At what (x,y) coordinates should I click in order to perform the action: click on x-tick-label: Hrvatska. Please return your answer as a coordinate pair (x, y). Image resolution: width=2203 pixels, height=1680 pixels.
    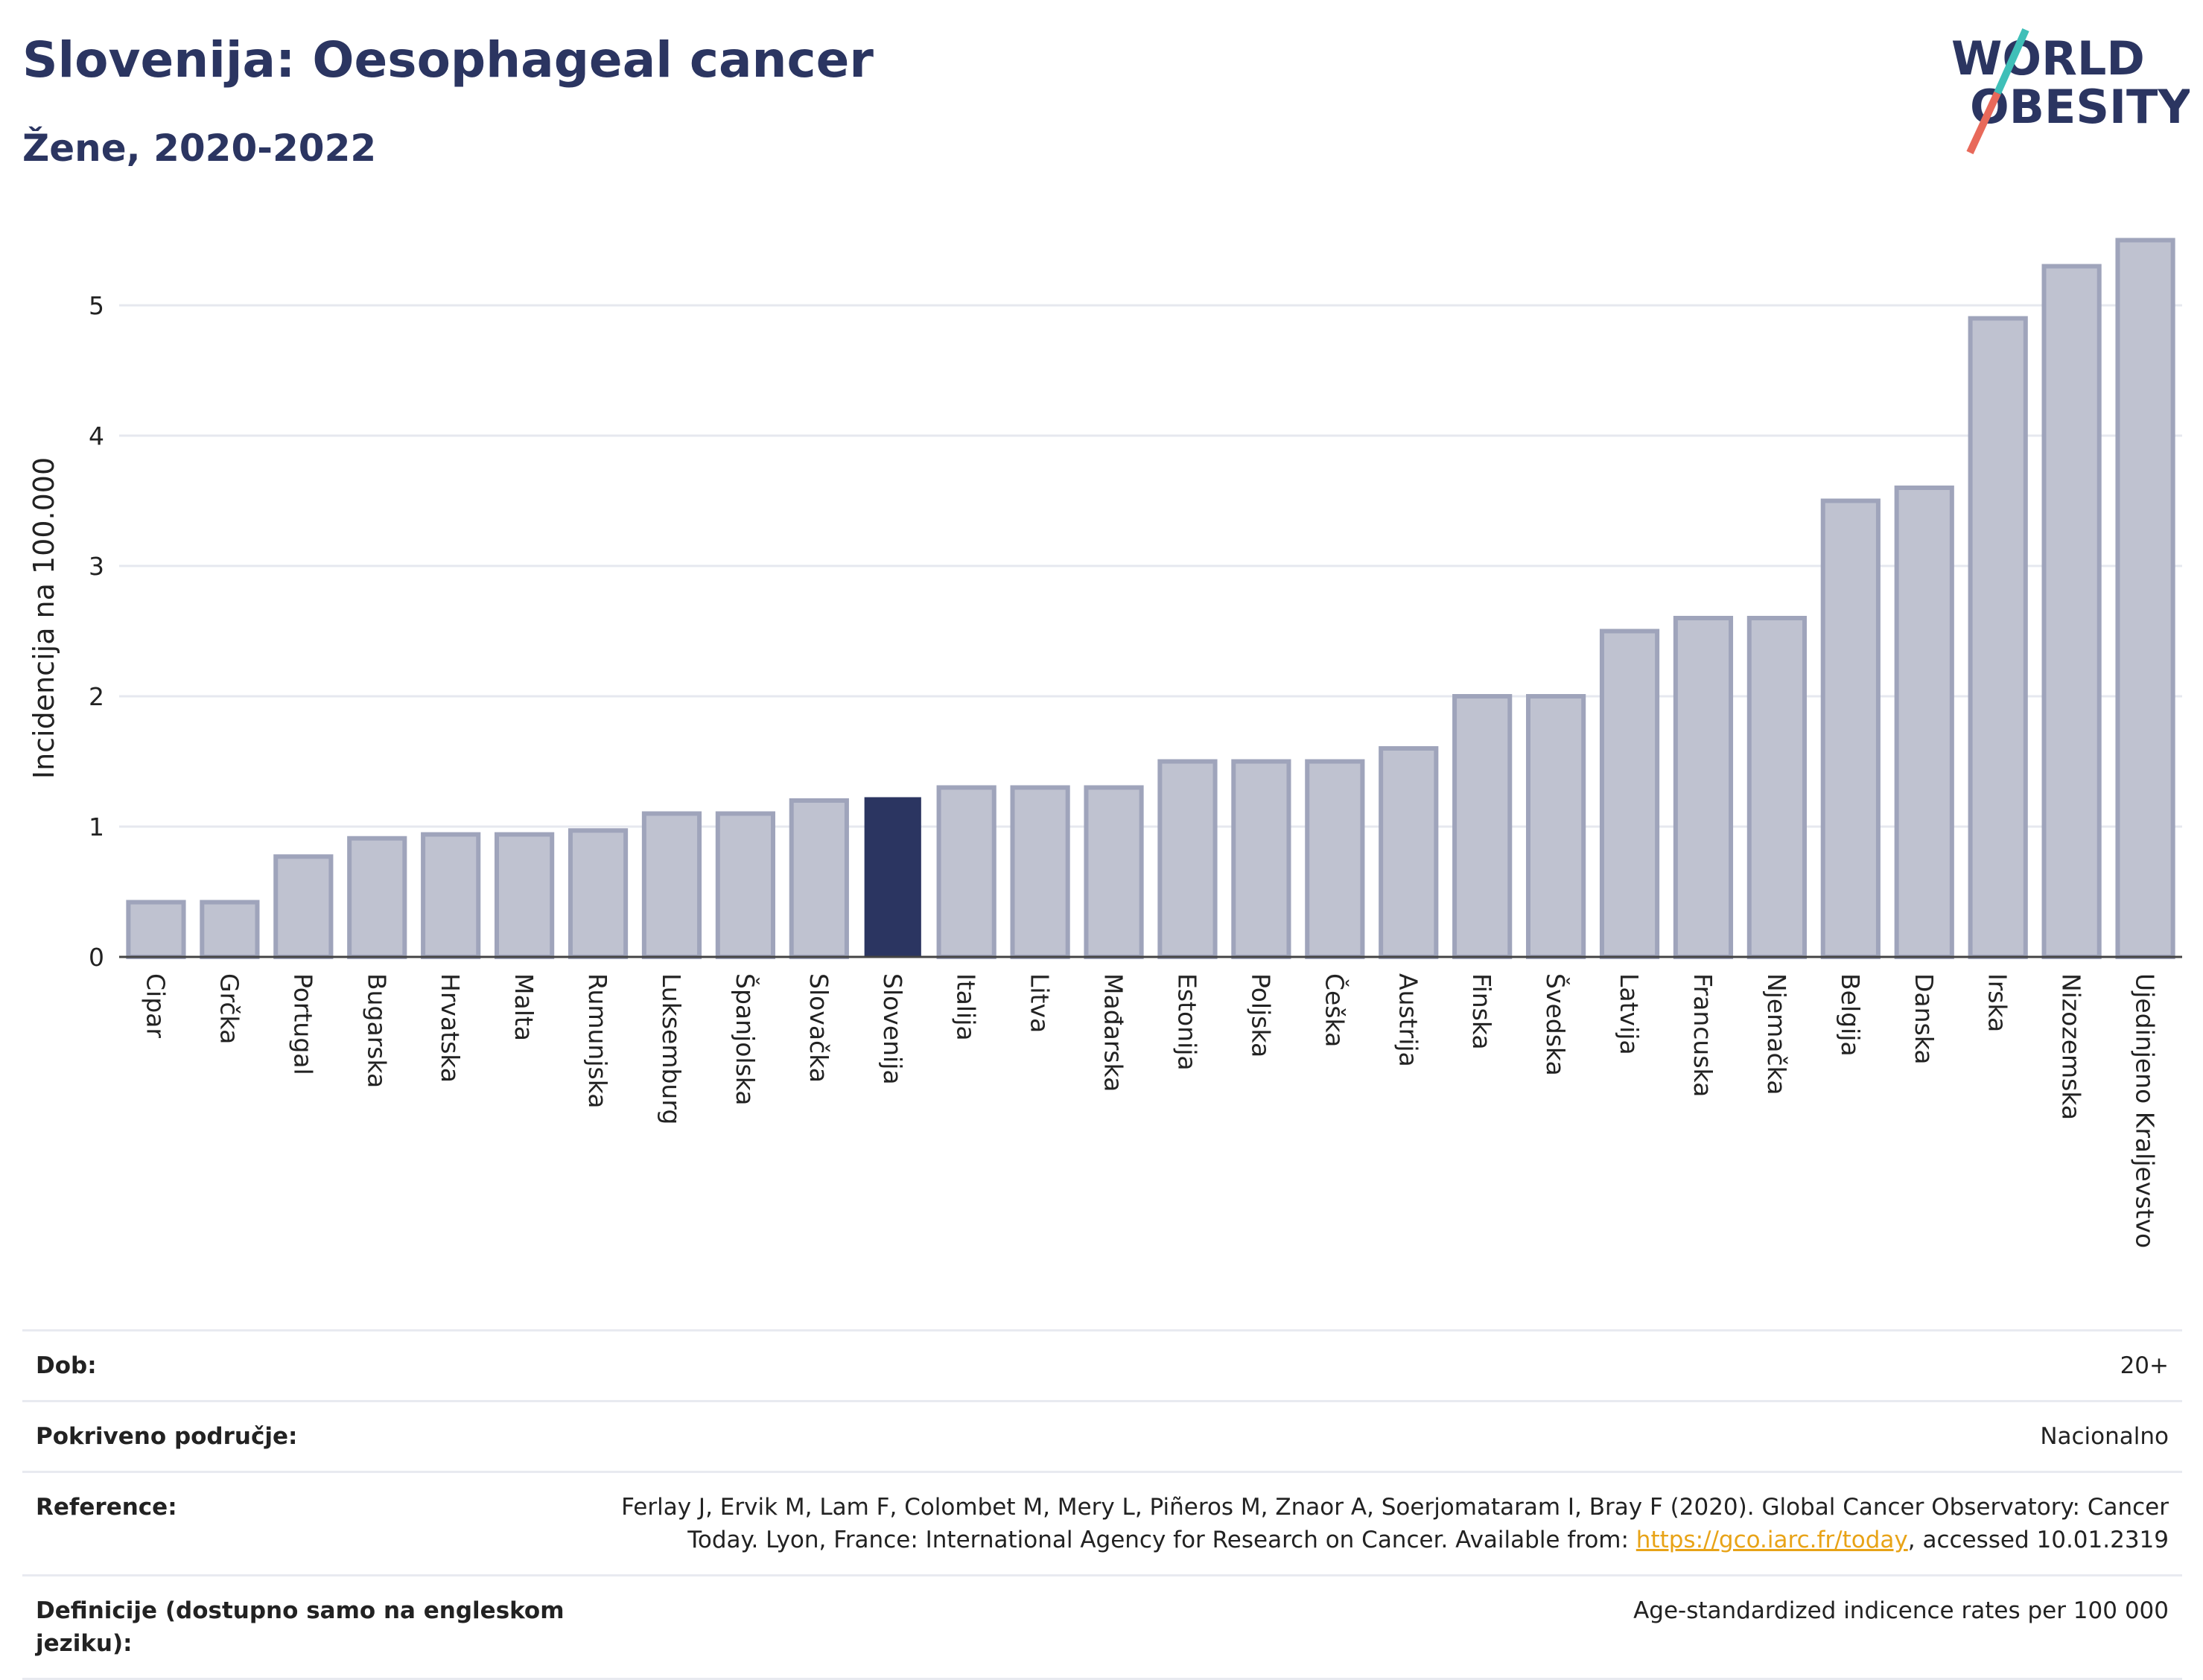
    Looking at the image, I should click on (450, 1028).